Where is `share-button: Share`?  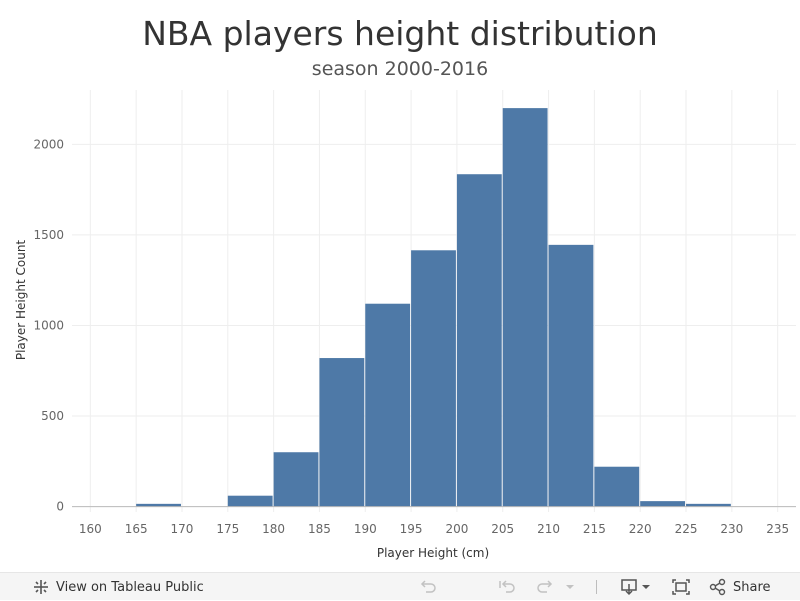 share-button: Share is located at coordinates (740, 587).